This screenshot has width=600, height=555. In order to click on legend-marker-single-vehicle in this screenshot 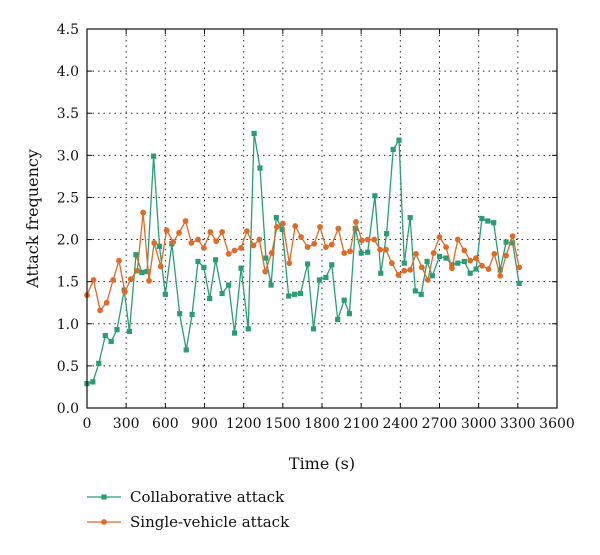, I will do `click(104, 522)`.